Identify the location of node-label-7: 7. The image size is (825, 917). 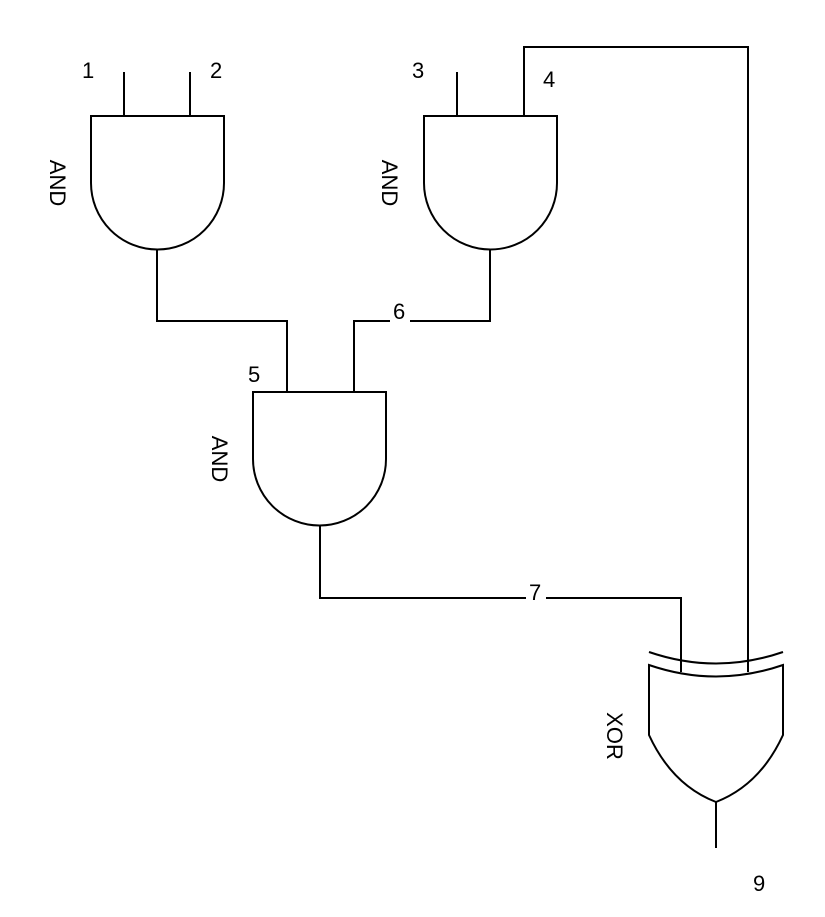
(535, 592).